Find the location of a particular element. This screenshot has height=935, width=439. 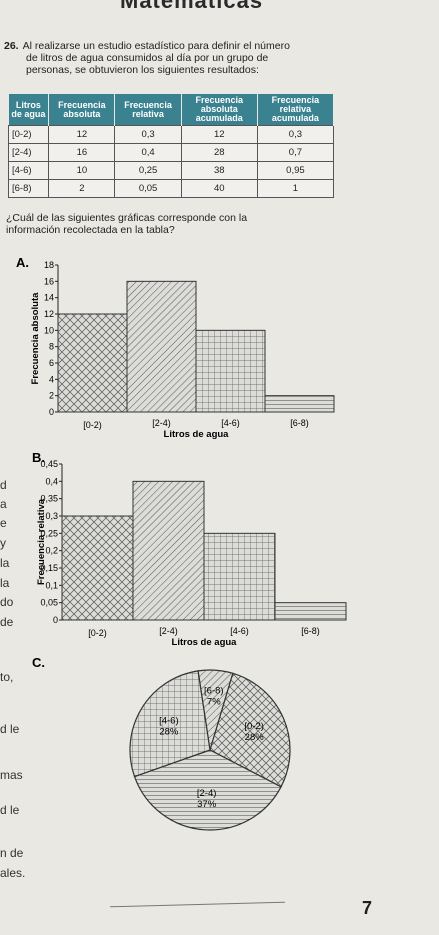

page-number: 7 is located at coordinates (367, 908).